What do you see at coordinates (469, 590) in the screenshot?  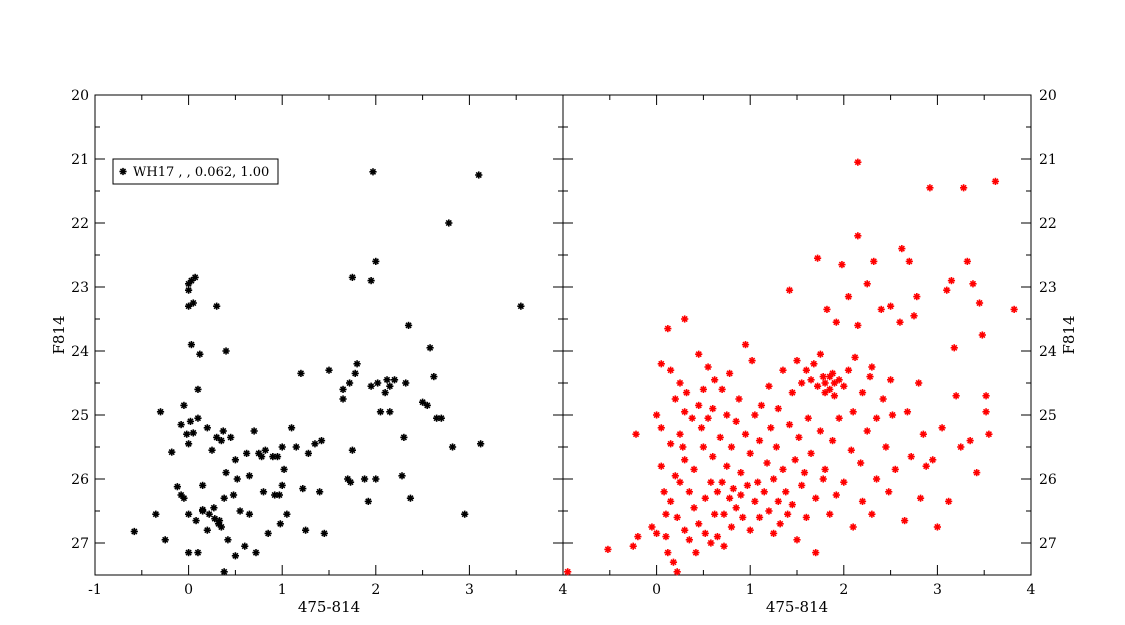 I see `x-tick-label: 3` at bounding box center [469, 590].